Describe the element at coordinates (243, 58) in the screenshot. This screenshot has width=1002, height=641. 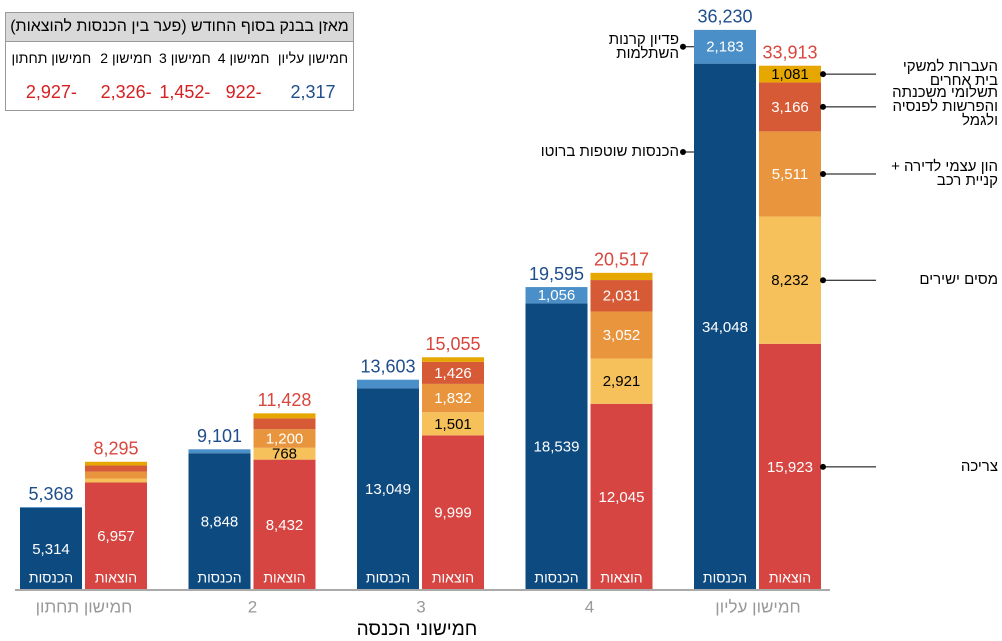
I see `column-header: חמישון 4` at that location.